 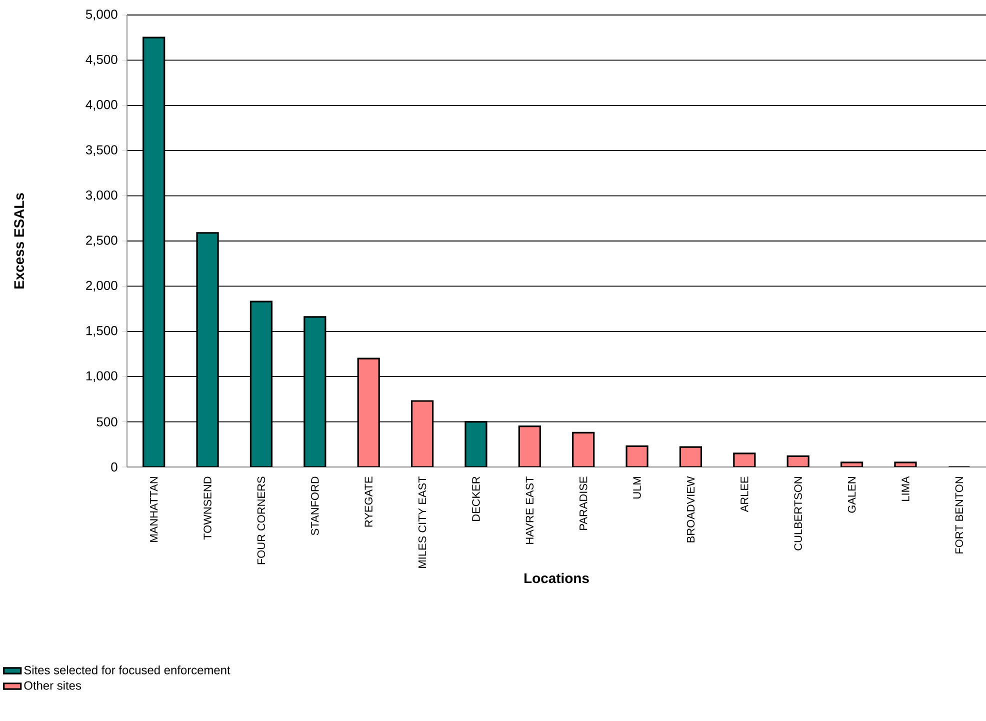 I want to click on y-tick-label: 1,000, so click(x=102, y=376).